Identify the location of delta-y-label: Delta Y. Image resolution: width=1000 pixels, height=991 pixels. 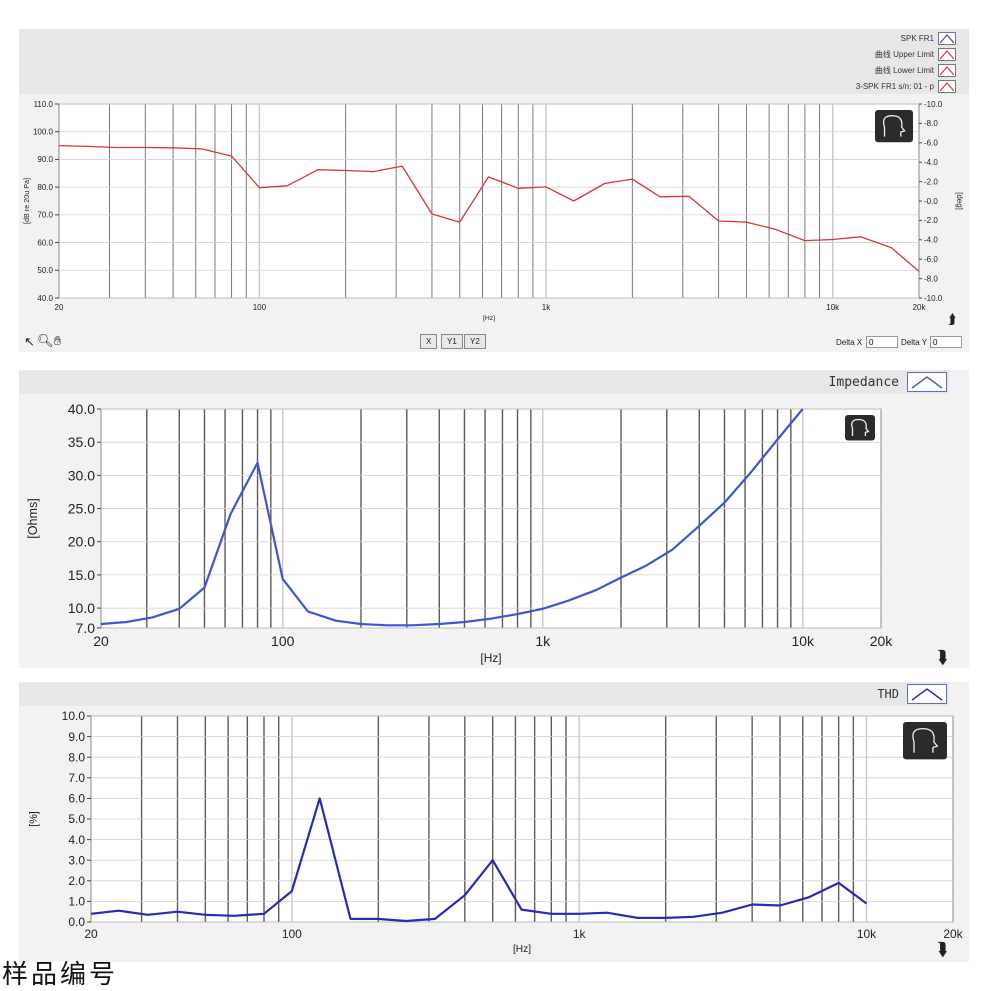
(914, 342).